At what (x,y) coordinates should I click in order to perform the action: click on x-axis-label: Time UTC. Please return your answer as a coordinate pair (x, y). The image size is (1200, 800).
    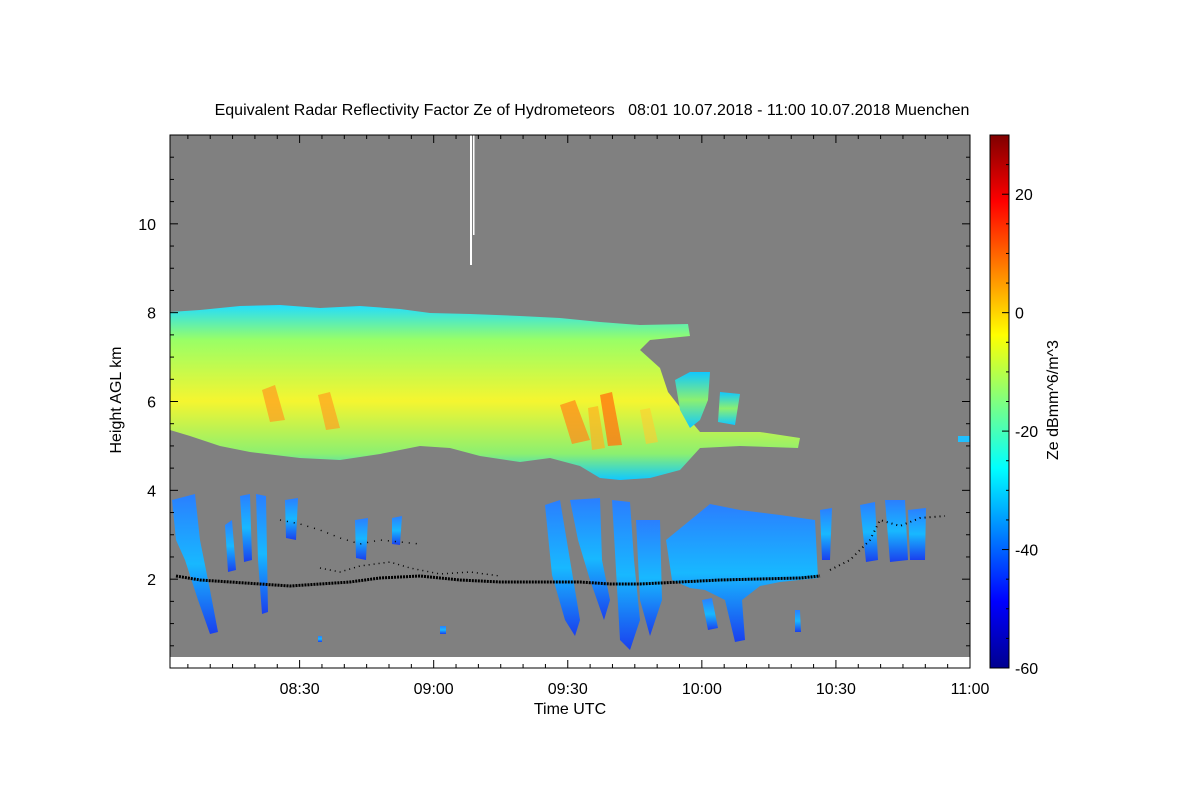
    Looking at the image, I should click on (570, 709).